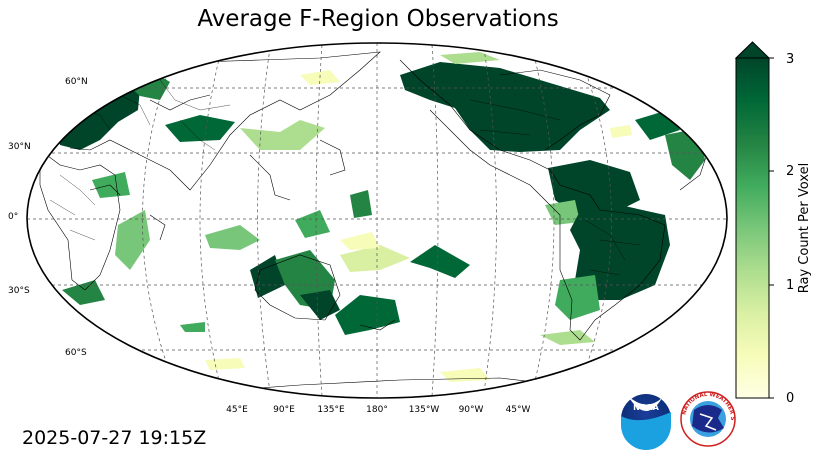 Image resolution: width=820 pixels, height=461 pixels. Describe the element at coordinates (790, 171) in the screenshot. I see `colorbar-tick-2: 2` at that location.